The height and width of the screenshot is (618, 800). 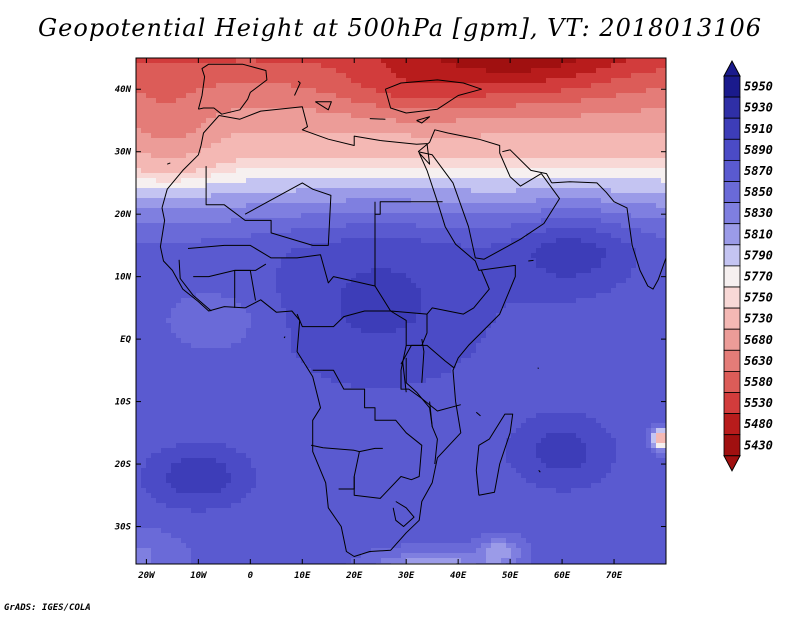 I want to click on arabia-coastline, so click(x=488, y=194).